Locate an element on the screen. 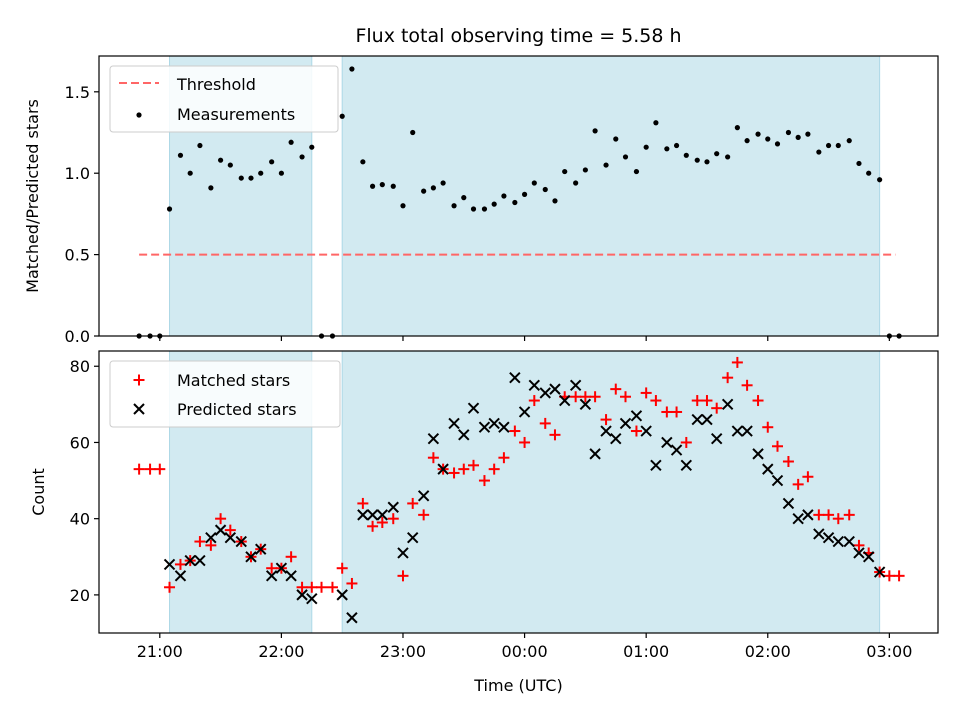 This screenshot has height=720, width=960. x-tick-label: 03:00 is located at coordinates (889, 651).